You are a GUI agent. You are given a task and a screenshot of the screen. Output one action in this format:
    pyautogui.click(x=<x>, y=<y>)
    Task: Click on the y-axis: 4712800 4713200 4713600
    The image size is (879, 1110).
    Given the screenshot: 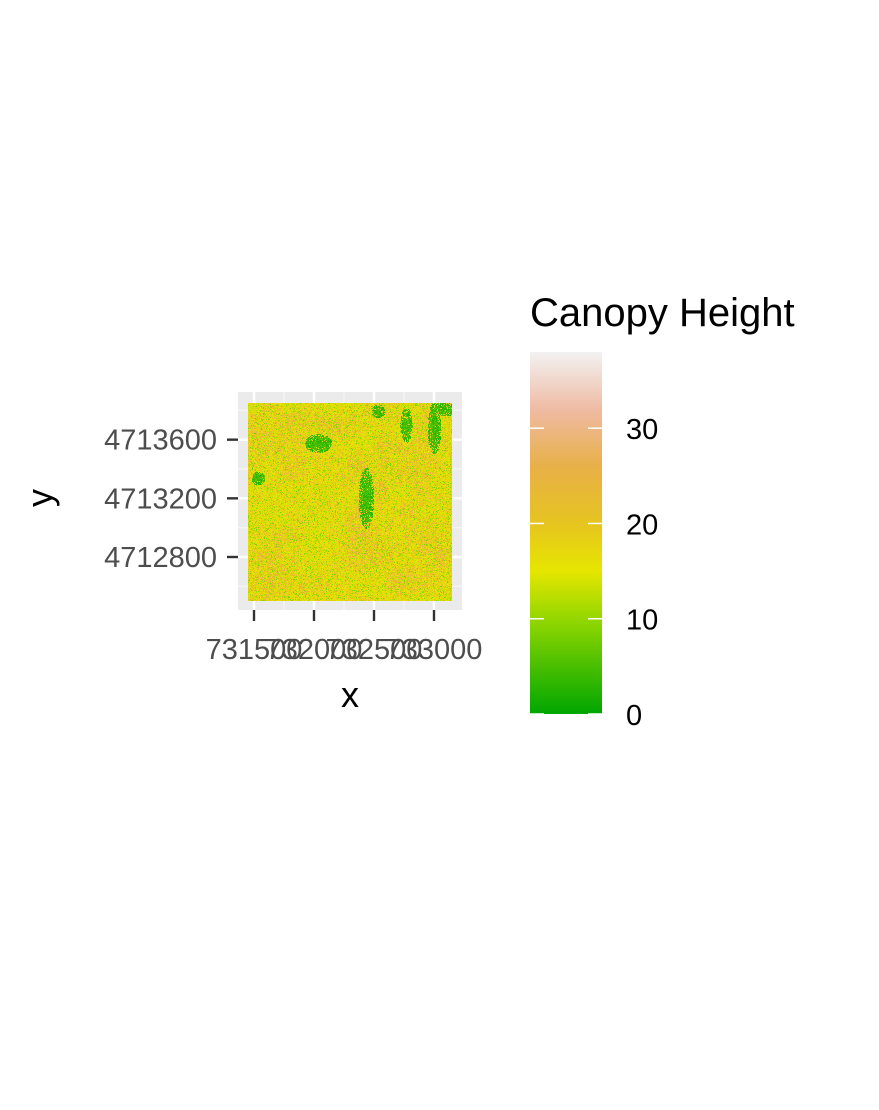 What is the action you would take?
    pyautogui.click(x=171, y=499)
    